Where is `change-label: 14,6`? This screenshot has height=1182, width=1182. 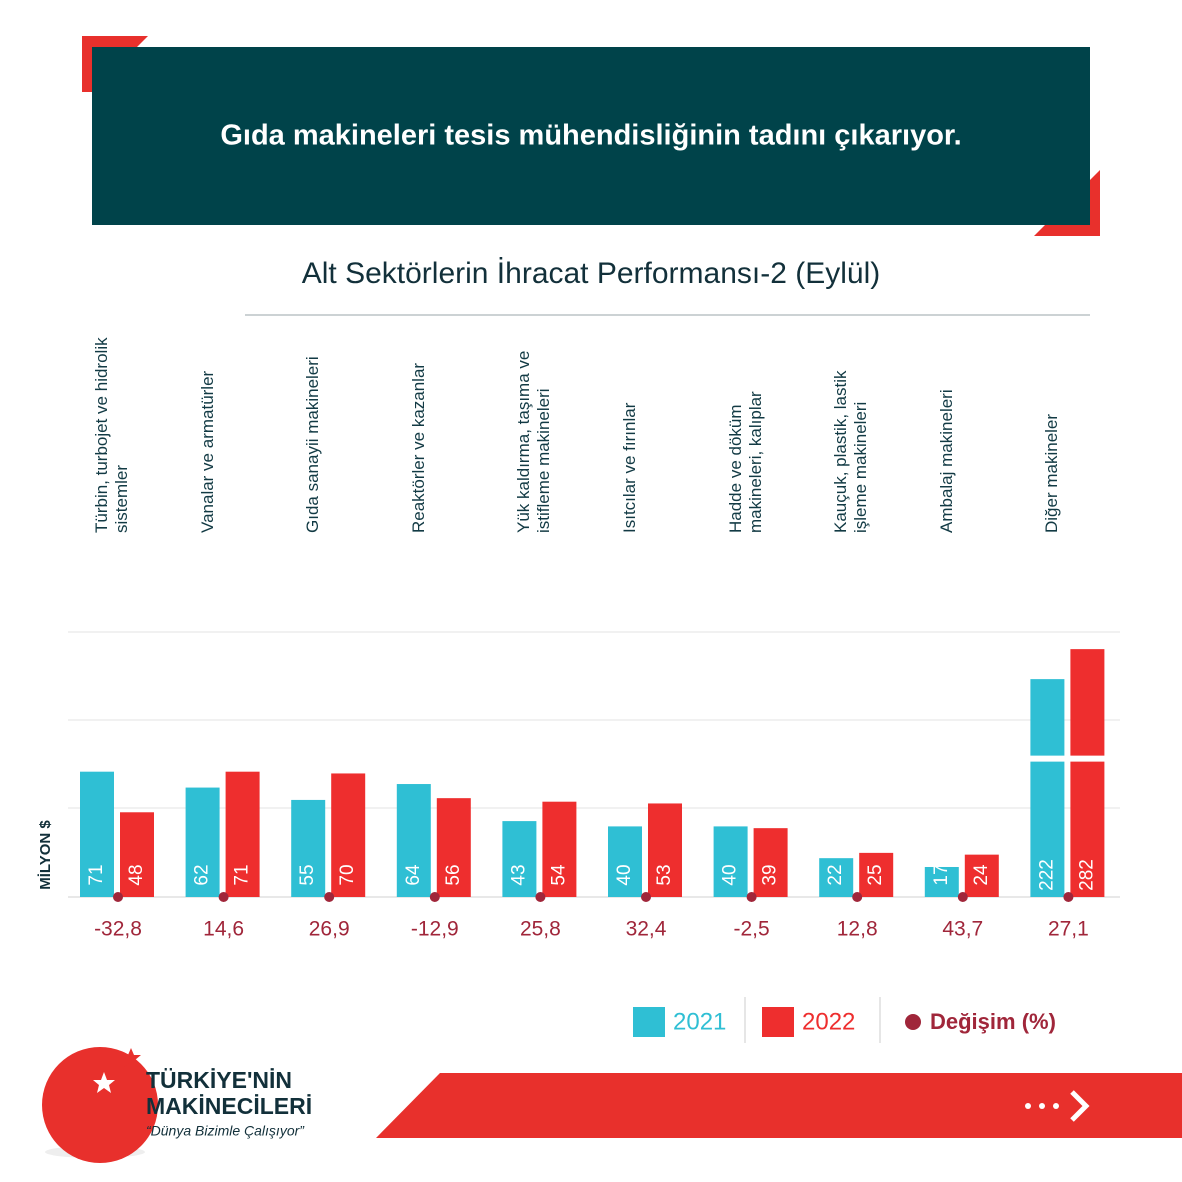
change-label: 14,6 is located at coordinates (223, 929).